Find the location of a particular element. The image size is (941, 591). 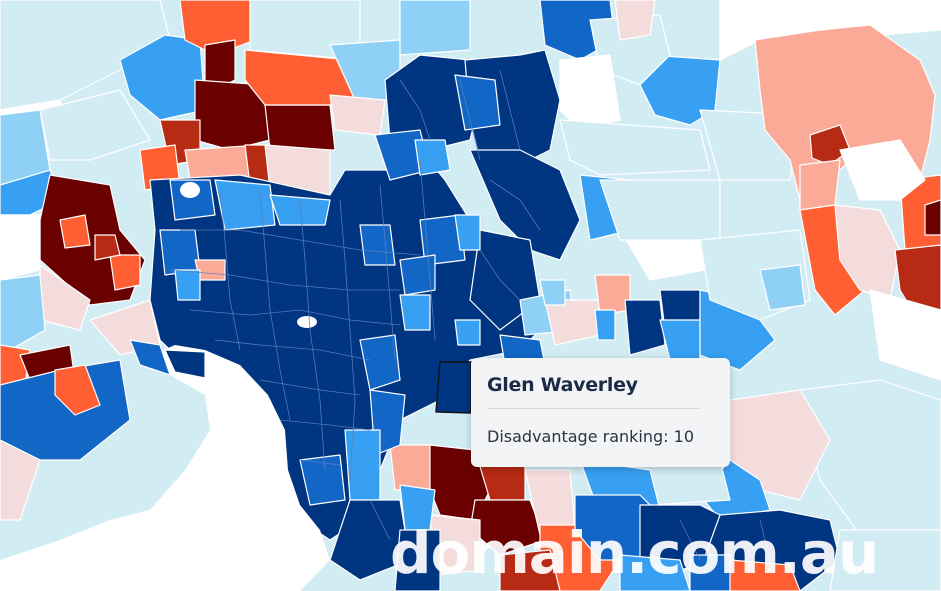

tooltip-label: Disadvantage ranking: is located at coordinates (578, 436).